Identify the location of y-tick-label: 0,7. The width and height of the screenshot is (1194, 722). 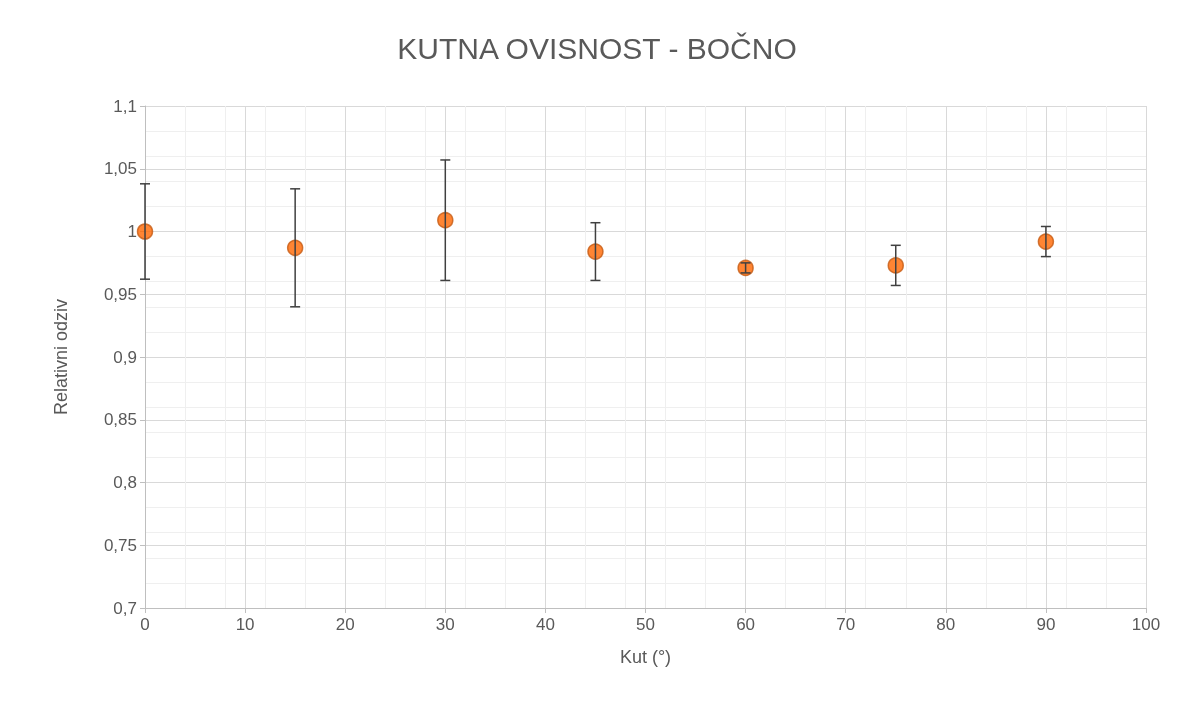
(125, 608).